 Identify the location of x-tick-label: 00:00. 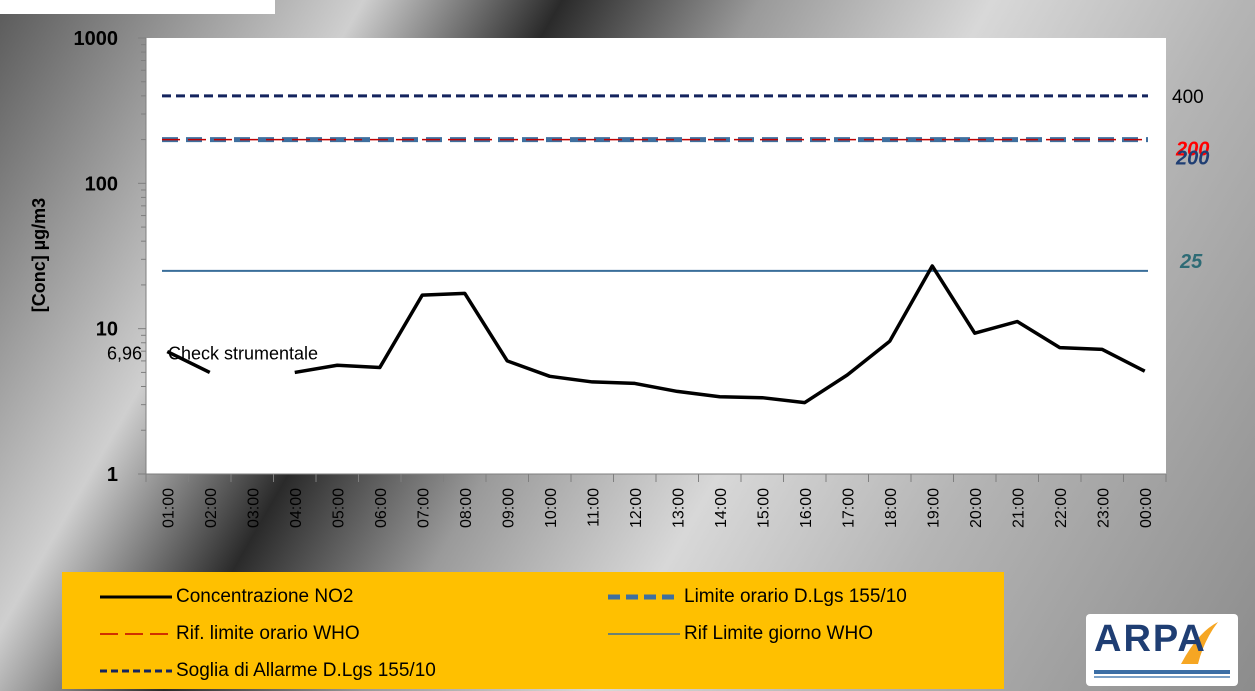
(1146, 508).